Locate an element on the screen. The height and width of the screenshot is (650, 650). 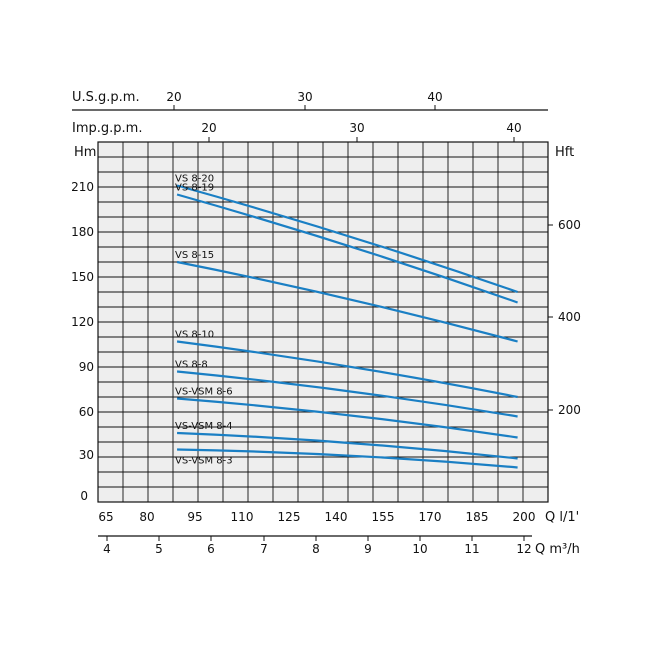
hm-tick-label: 180 is located at coordinates (82, 232).